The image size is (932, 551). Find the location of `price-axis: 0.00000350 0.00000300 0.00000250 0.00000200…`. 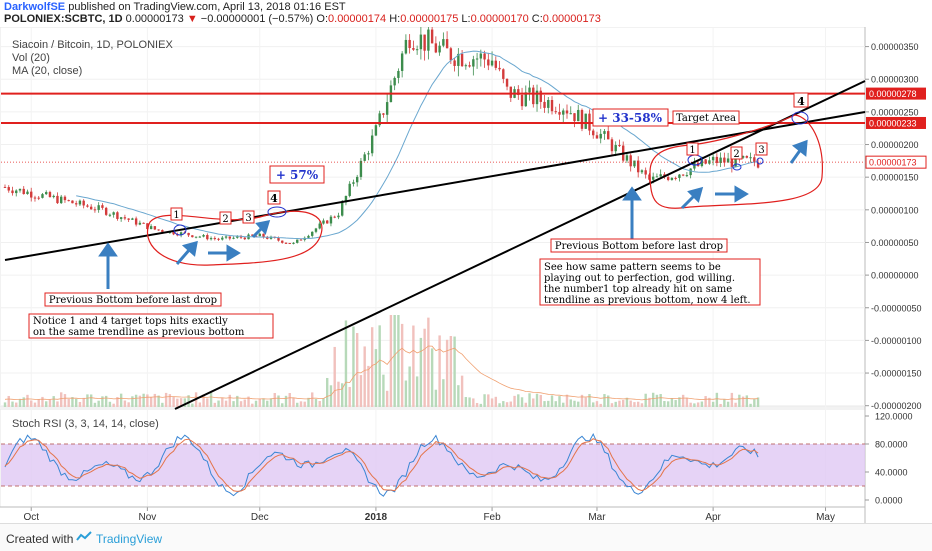

price-axis: 0.00000350 0.00000300 0.00000250 0.00000200… is located at coordinates (893, 226).